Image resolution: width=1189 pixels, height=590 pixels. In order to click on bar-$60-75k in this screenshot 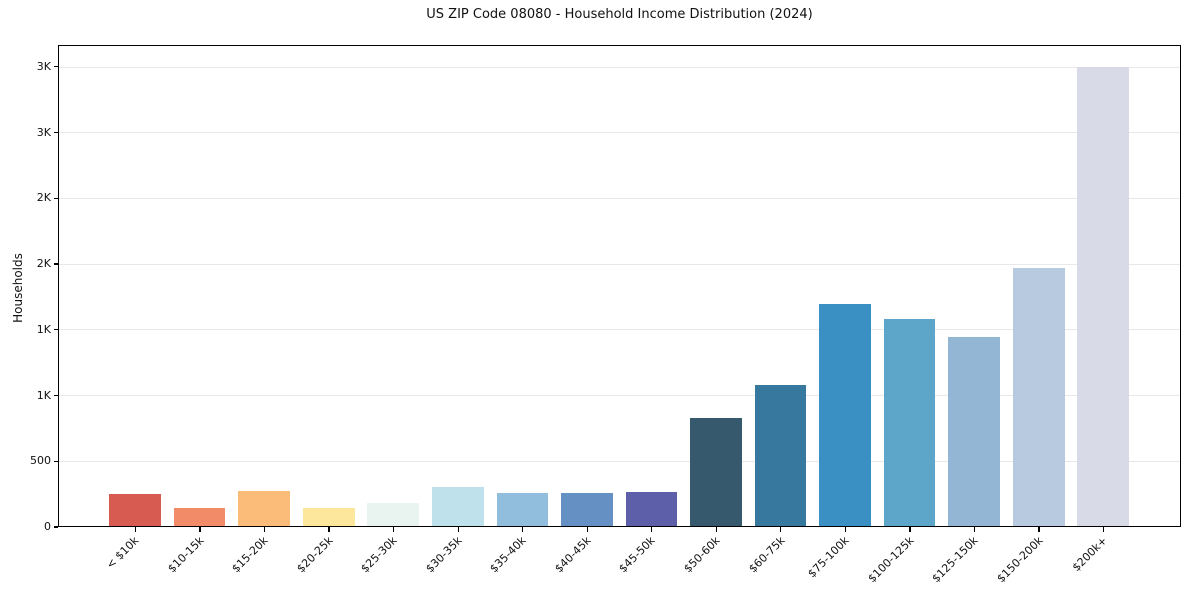, I will do `click(780, 455)`.